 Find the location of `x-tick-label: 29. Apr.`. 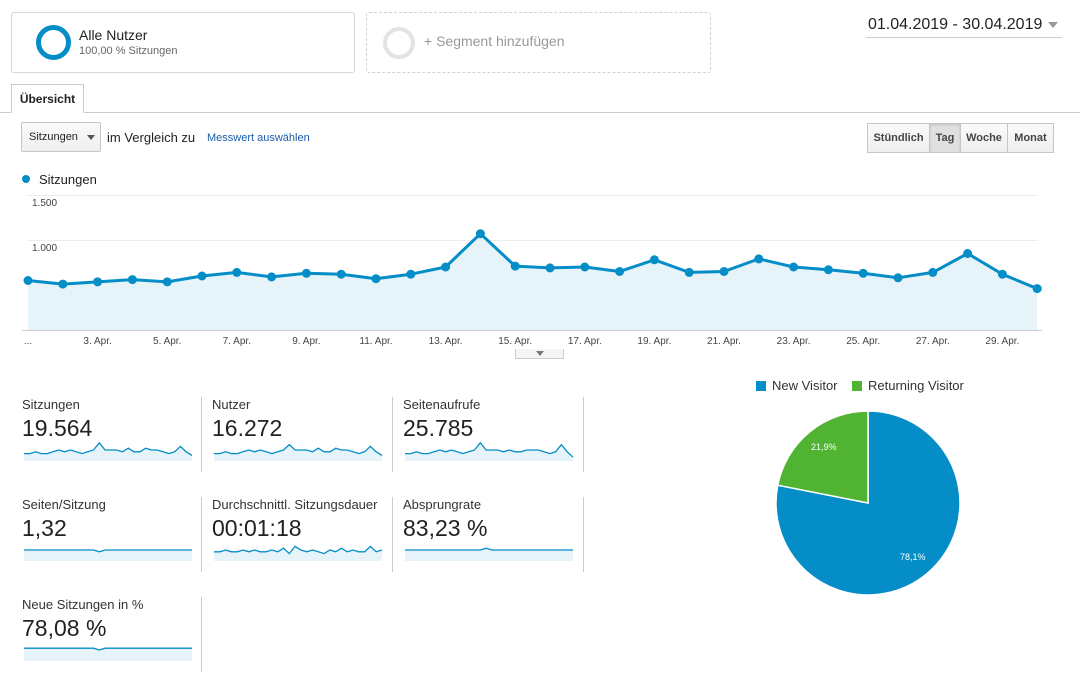

x-tick-label: 29. Apr. is located at coordinates (1002, 341).